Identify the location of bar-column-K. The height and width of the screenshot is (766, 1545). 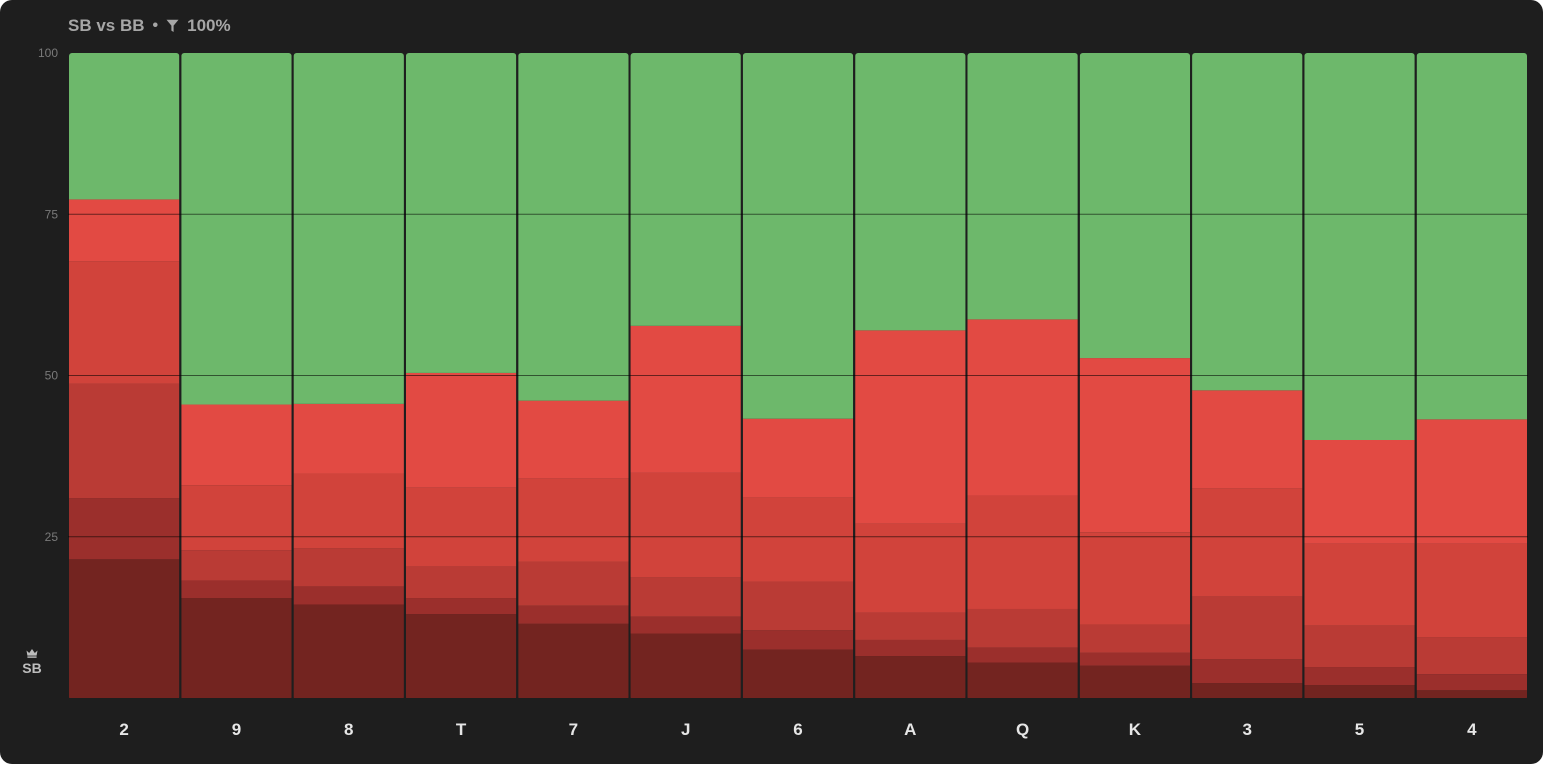
(1135, 375).